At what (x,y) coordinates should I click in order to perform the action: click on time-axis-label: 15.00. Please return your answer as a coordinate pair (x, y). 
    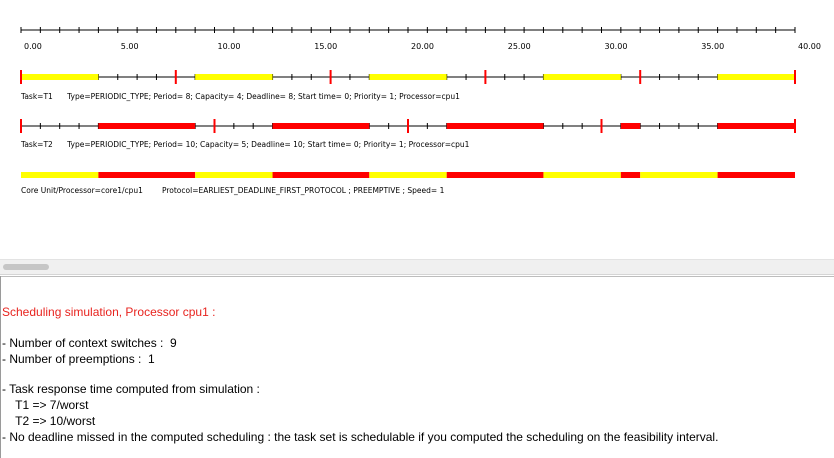
    Looking at the image, I should click on (325, 46).